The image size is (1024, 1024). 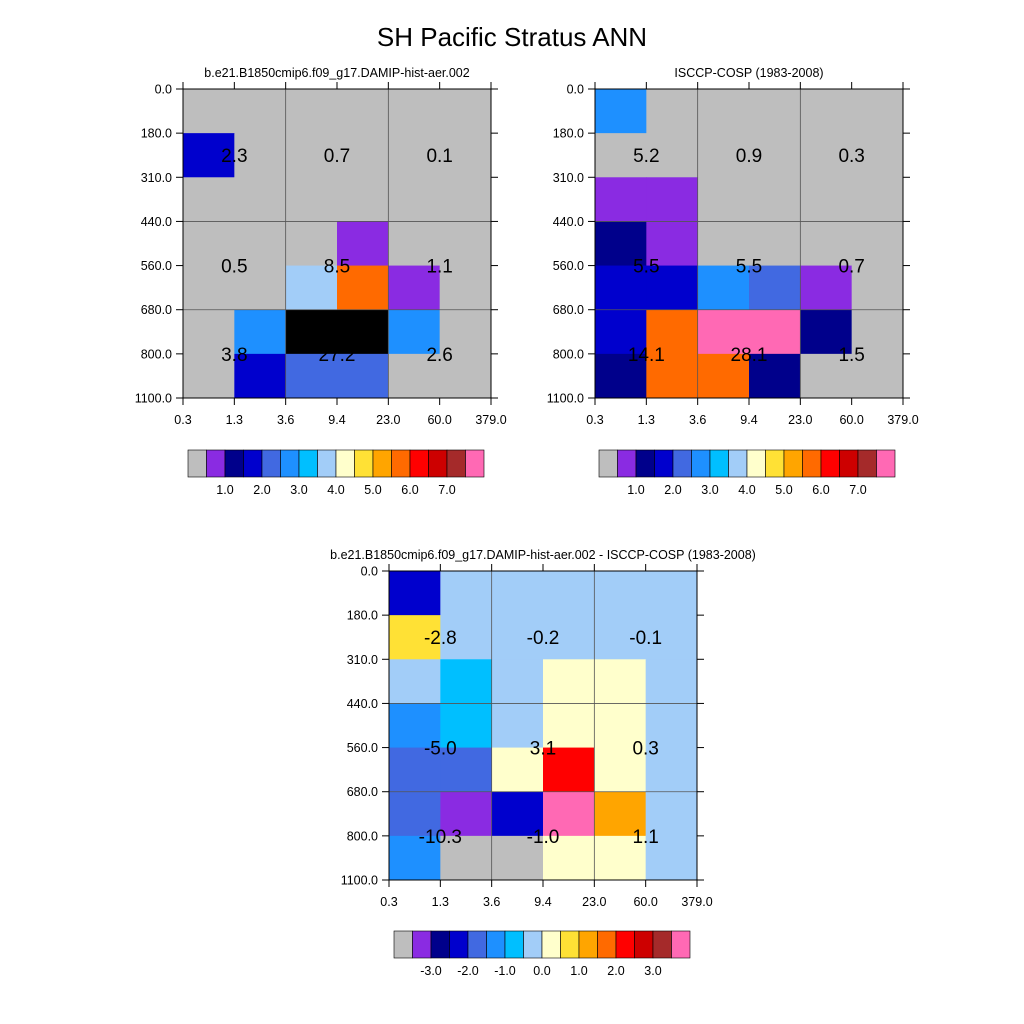 I want to click on cell-value-label: 2.3, so click(x=234, y=156).